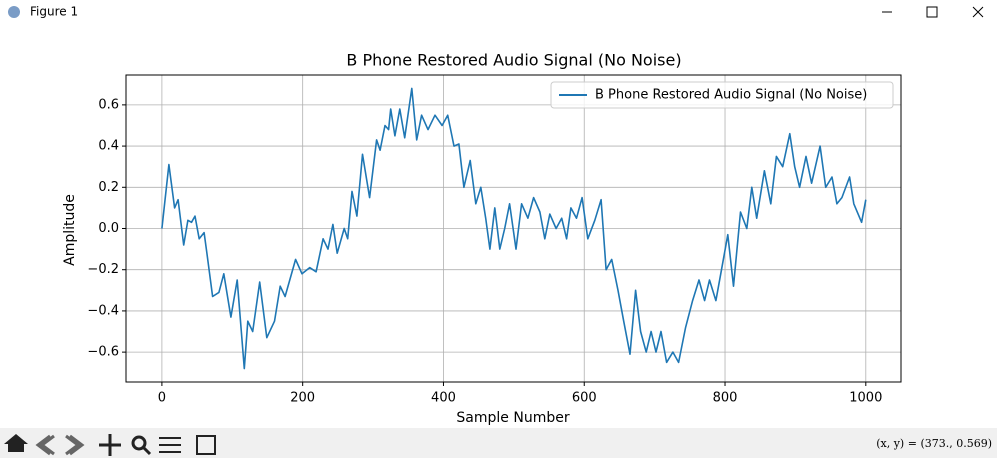 The width and height of the screenshot is (997, 462). What do you see at coordinates (932, 12) in the screenshot?
I see `maximize-button` at bounding box center [932, 12].